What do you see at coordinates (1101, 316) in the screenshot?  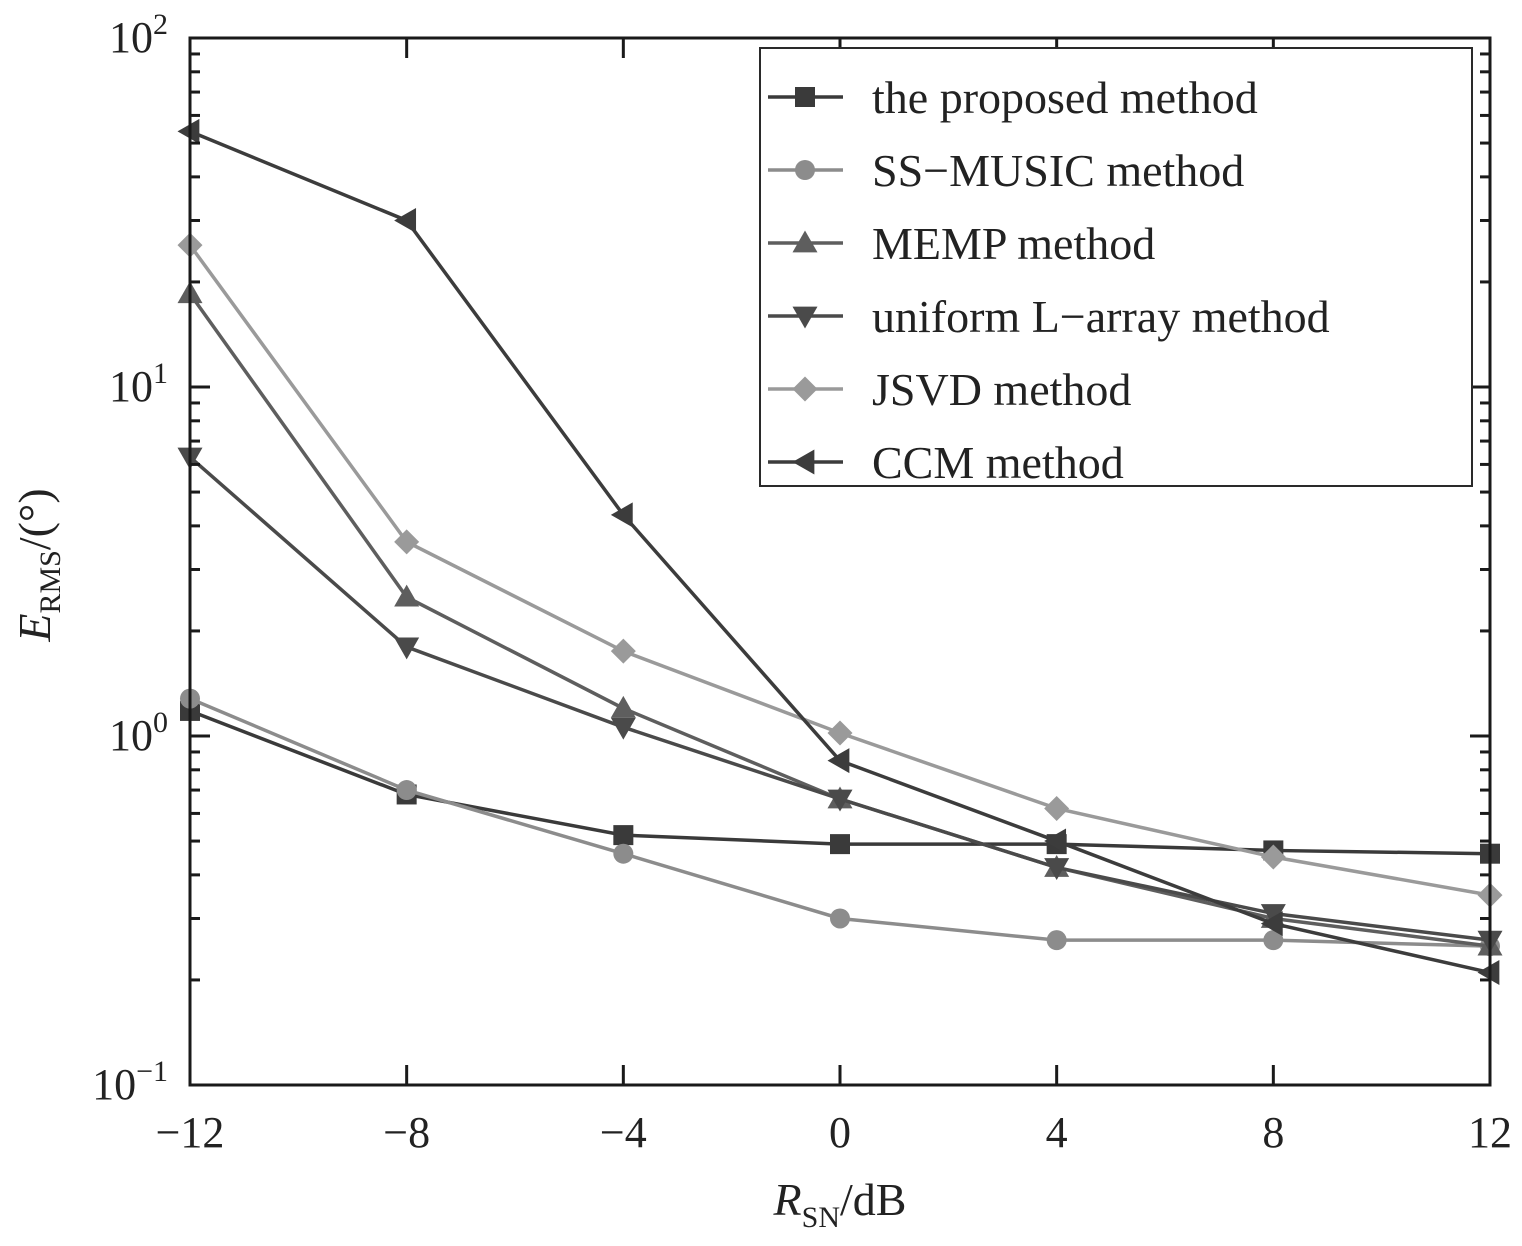 I see `legend-label: uniform L−array method` at bounding box center [1101, 316].